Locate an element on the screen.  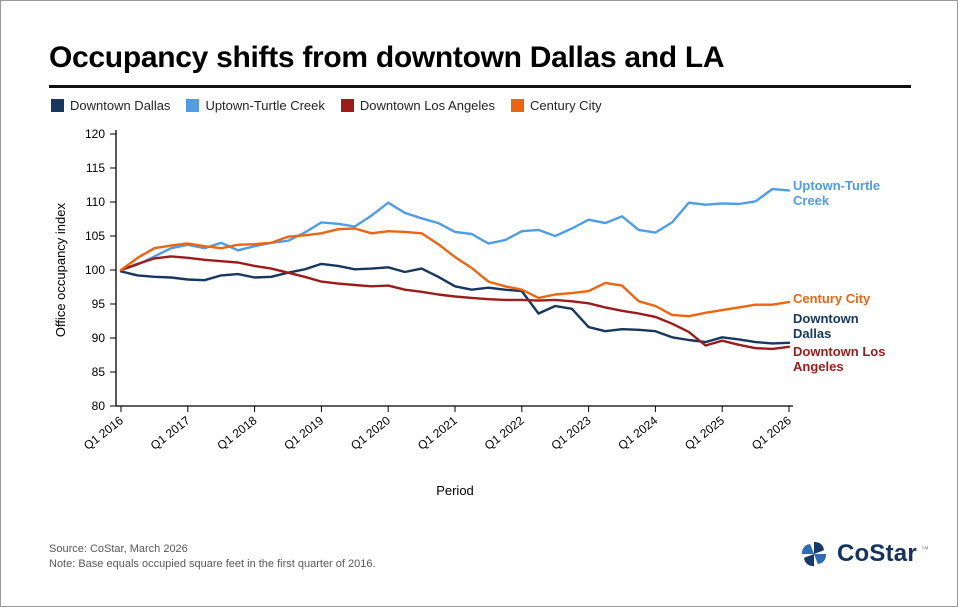
series-line-uptown-turtle-creek is located at coordinates (455, 229).